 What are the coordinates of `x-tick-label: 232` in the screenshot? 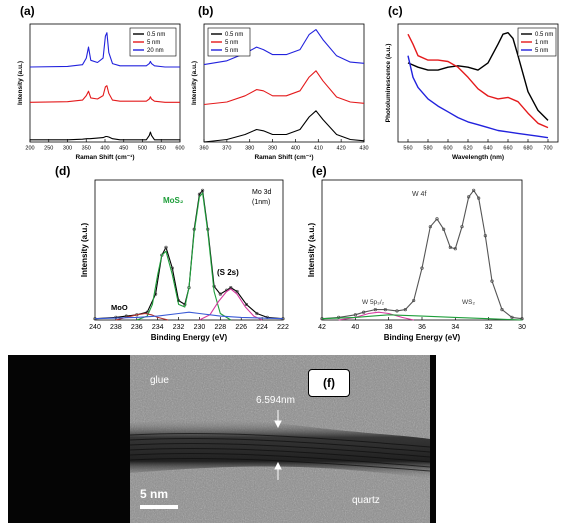 It's located at (179, 327).